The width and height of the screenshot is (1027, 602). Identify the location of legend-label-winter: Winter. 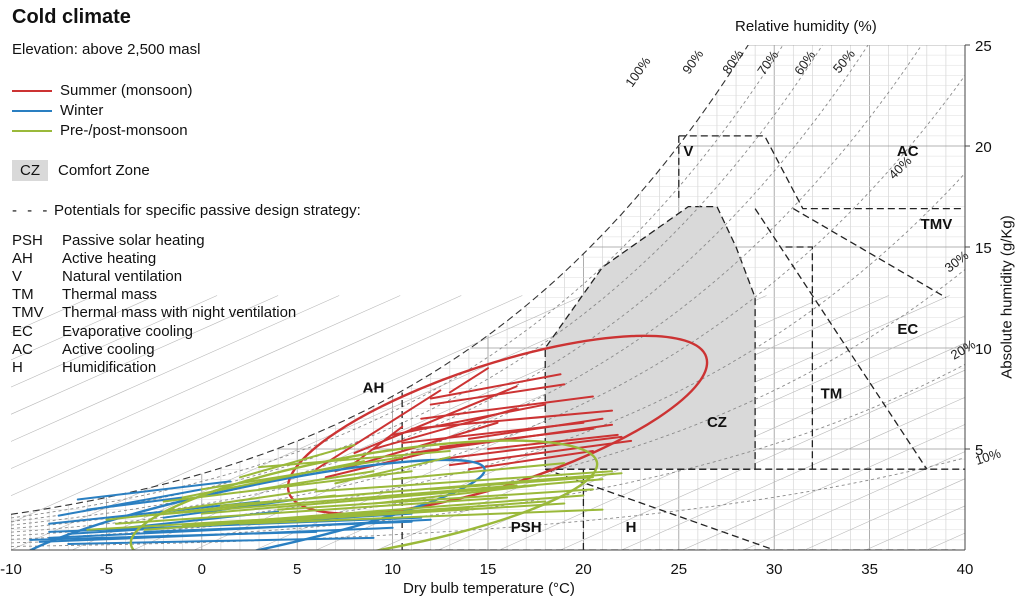
(82, 110).